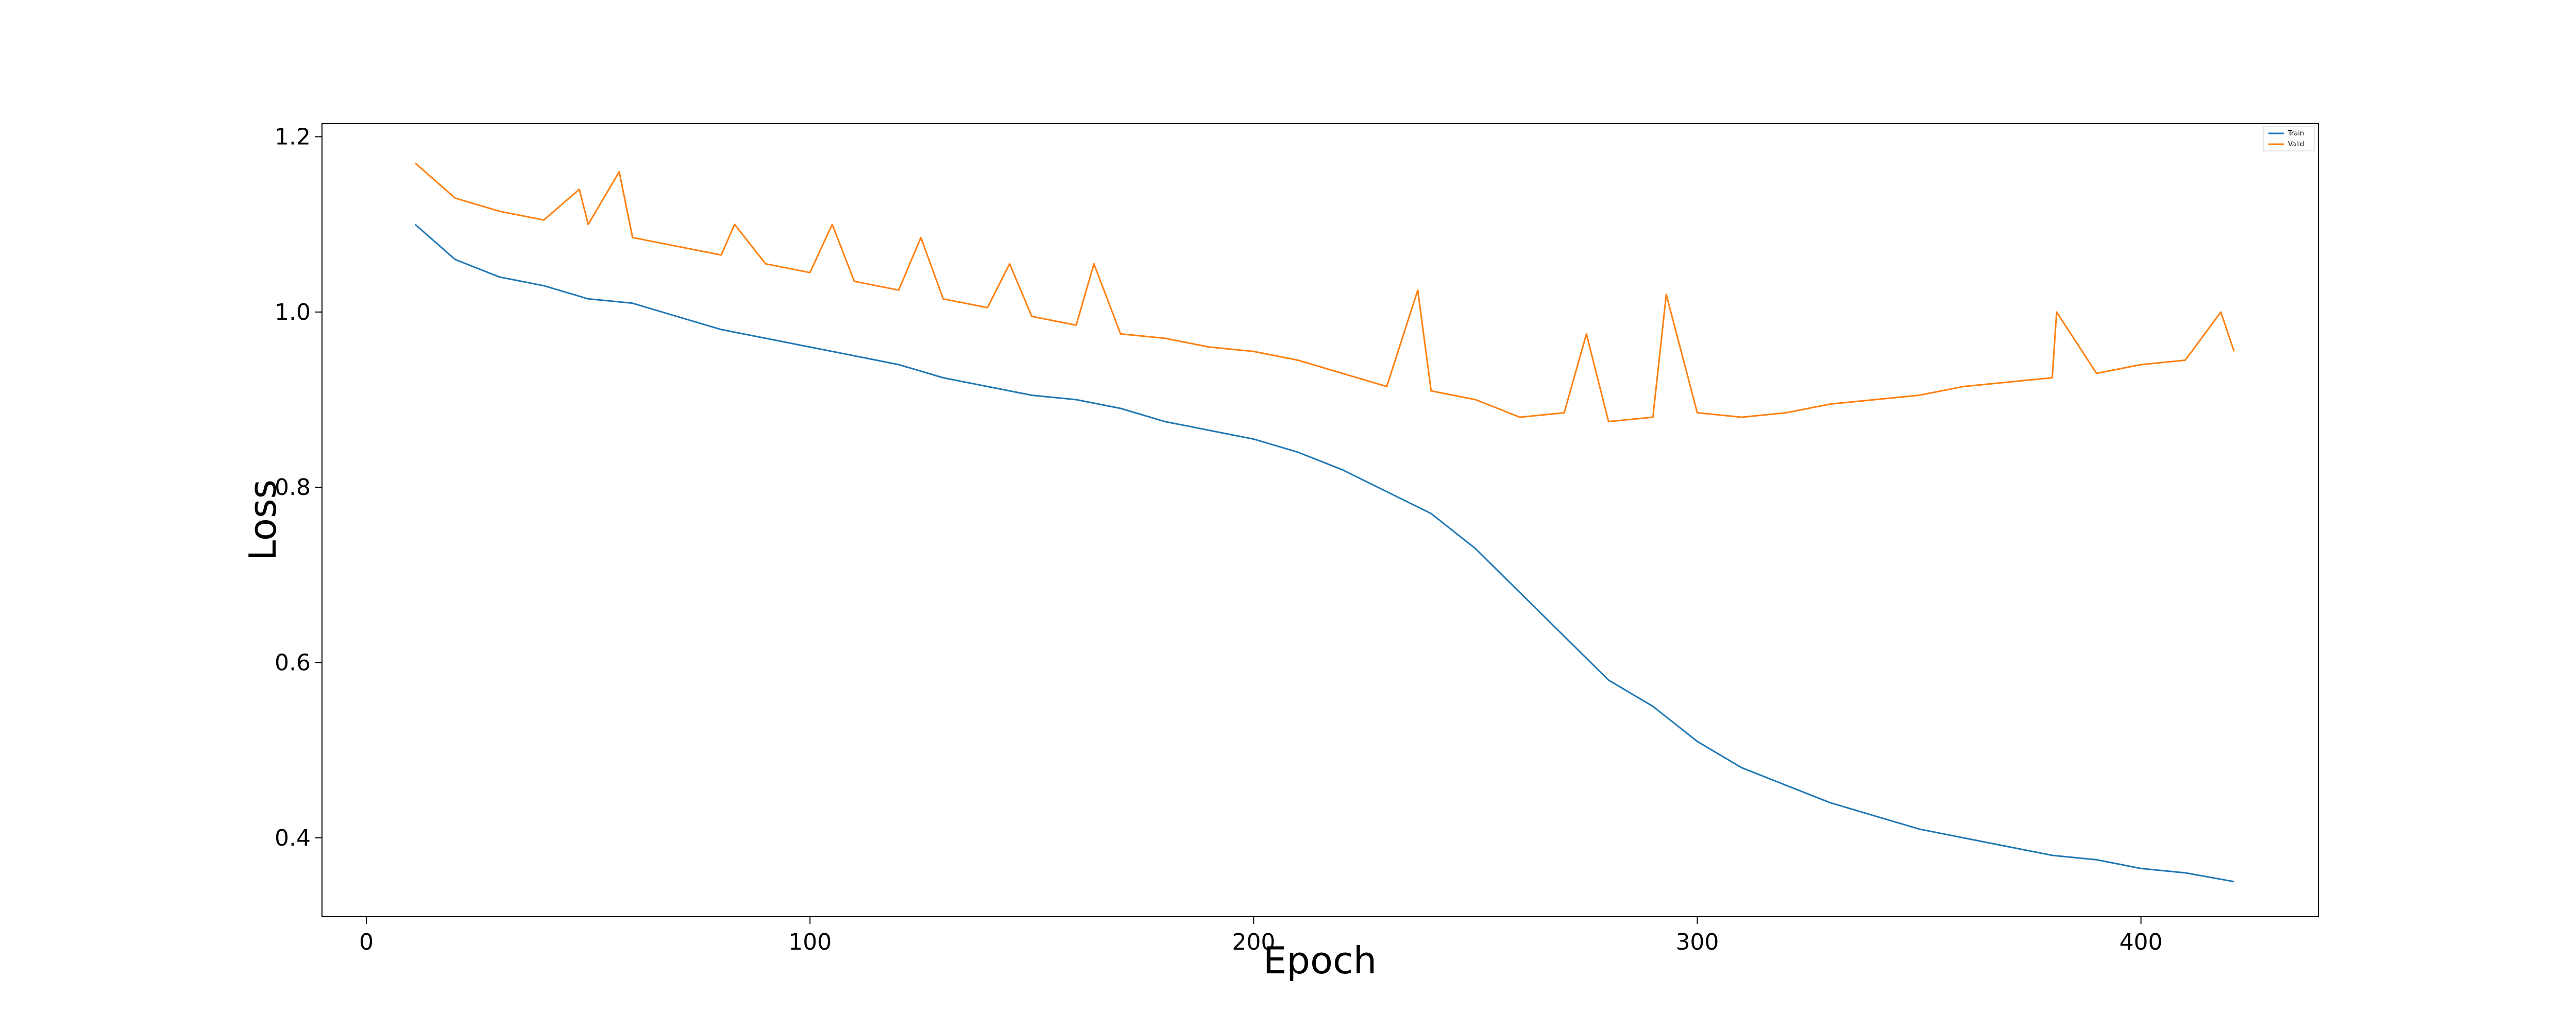 Image resolution: width=2576 pixels, height=1030 pixels. Describe the element at coordinates (293, 838) in the screenshot. I see `y-tick-label: 0.4` at that location.